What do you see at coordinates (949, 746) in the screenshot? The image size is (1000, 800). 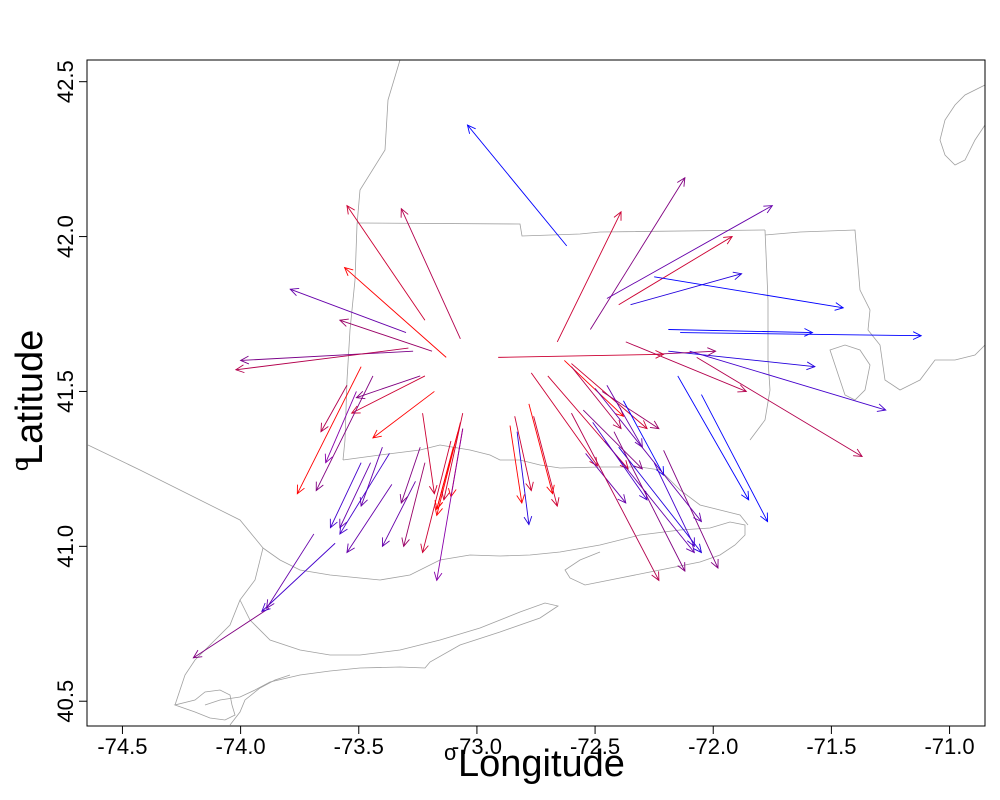 I see `x-tick-label: -71.0` at bounding box center [949, 746].